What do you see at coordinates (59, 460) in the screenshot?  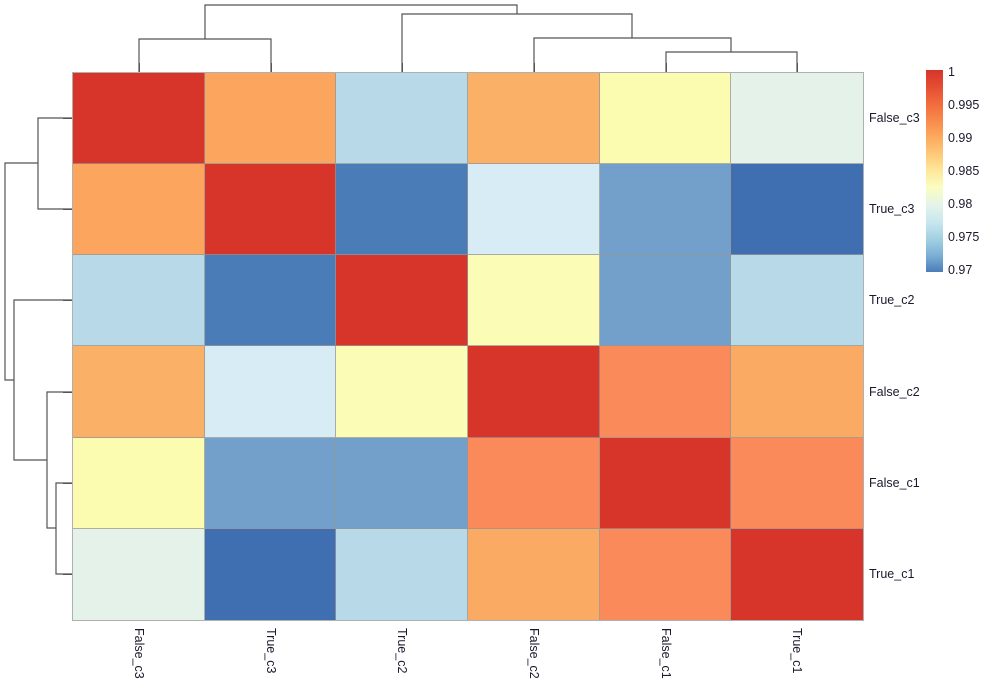 I see `dendro-merge-rows-fc2-cluster` at bounding box center [59, 460].